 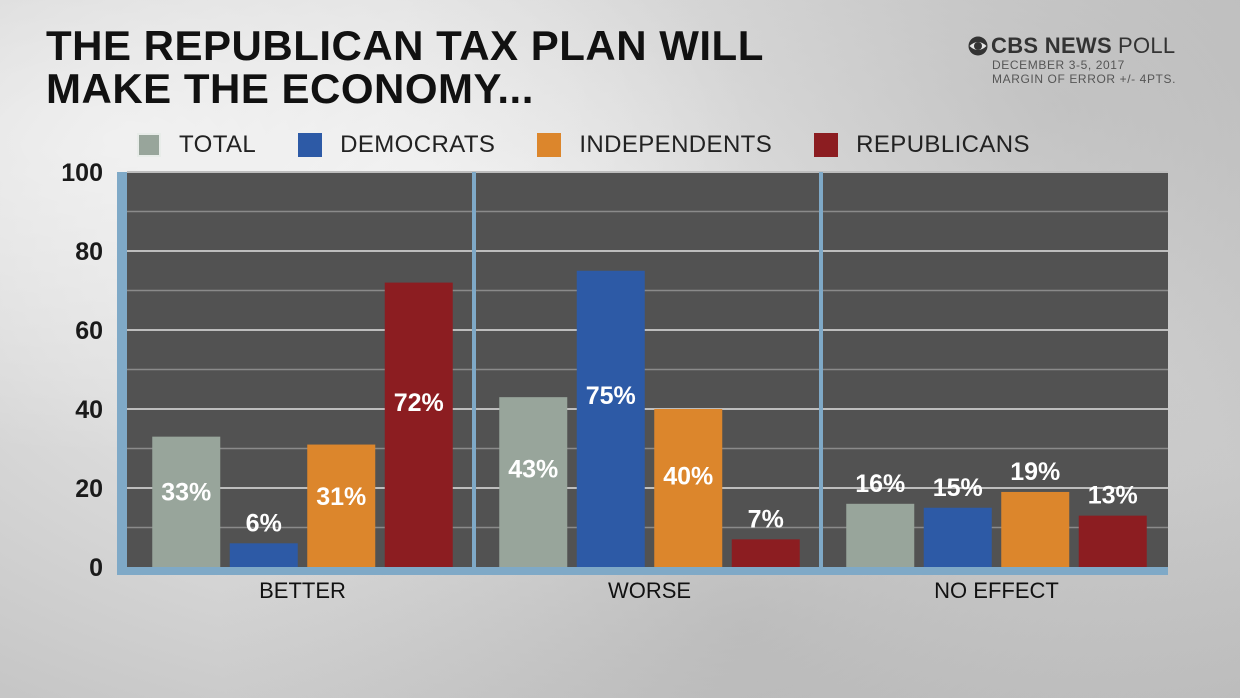 I want to click on legend-swatch-republicans, so click(x=826, y=145).